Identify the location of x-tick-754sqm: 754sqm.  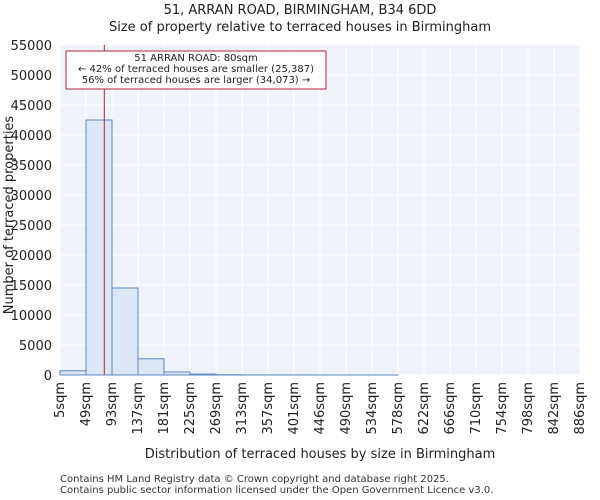
(502, 408).